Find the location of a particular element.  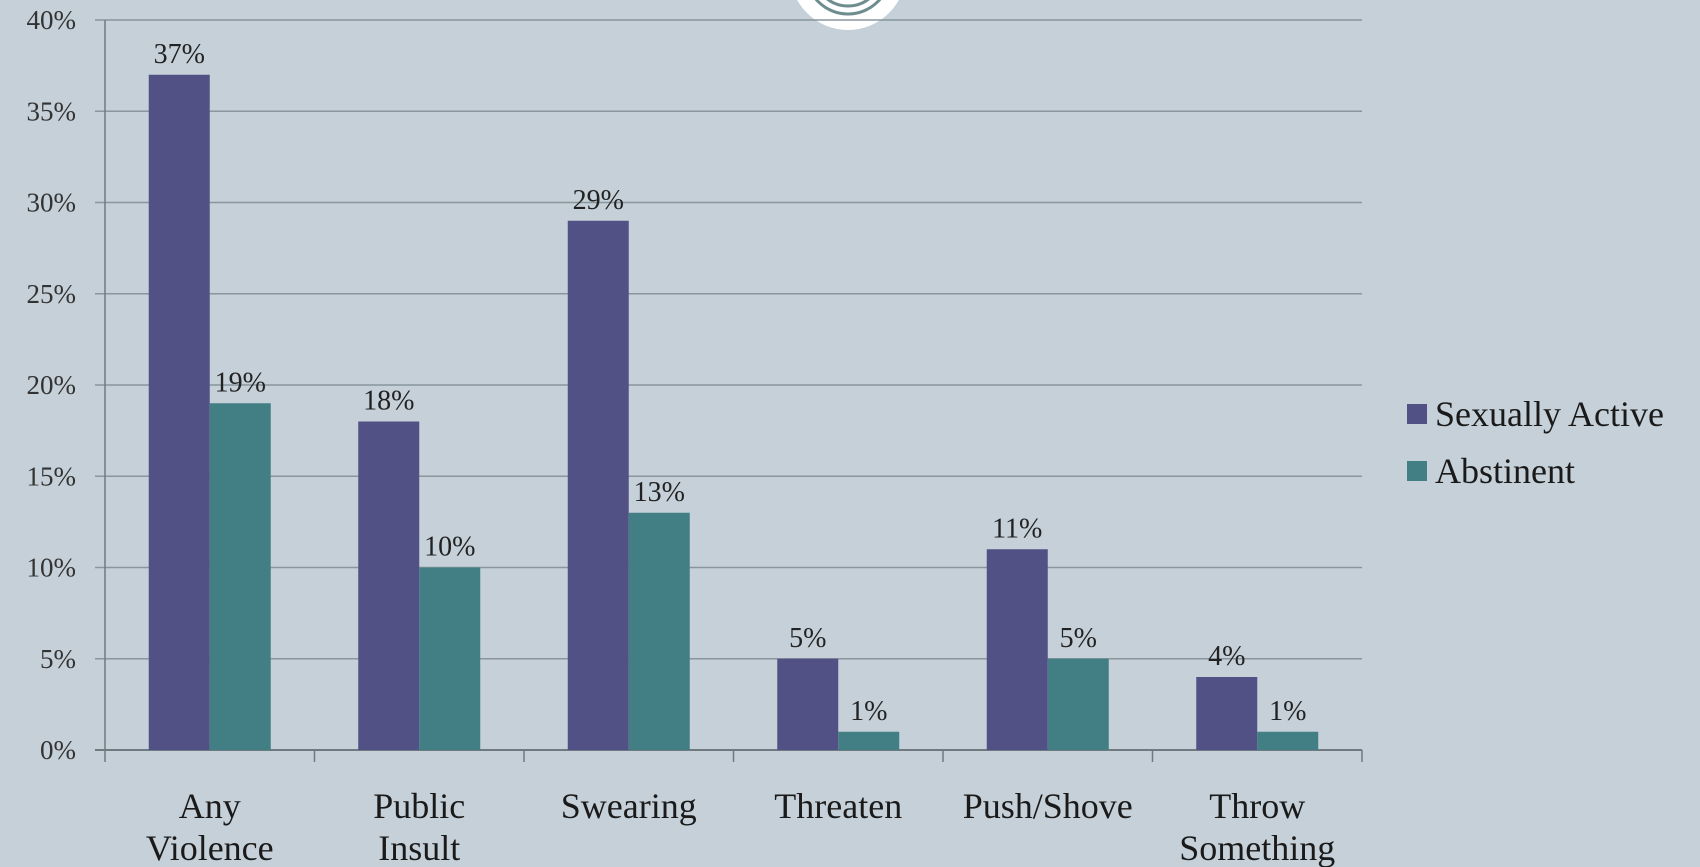

data-label-sexually-active: 4% is located at coordinates (1226, 656).